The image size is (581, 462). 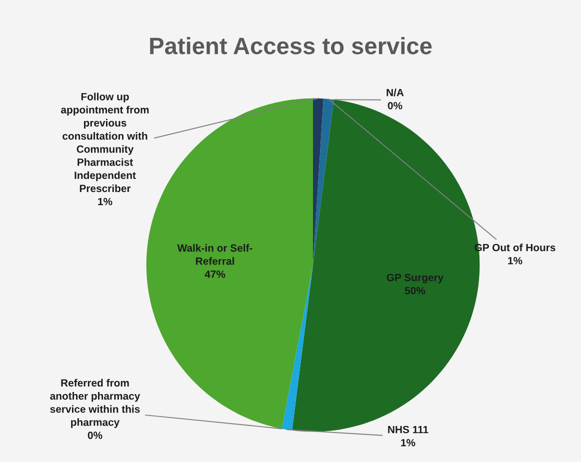 I want to click on slice-label: NHS 111, so click(x=408, y=430).